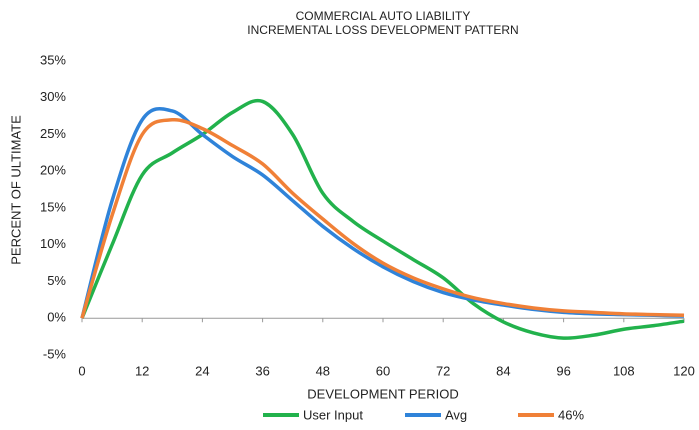  Describe the element at coordinates (456, 414) in the screenshot. I see `legend-label: Avg` at that location.